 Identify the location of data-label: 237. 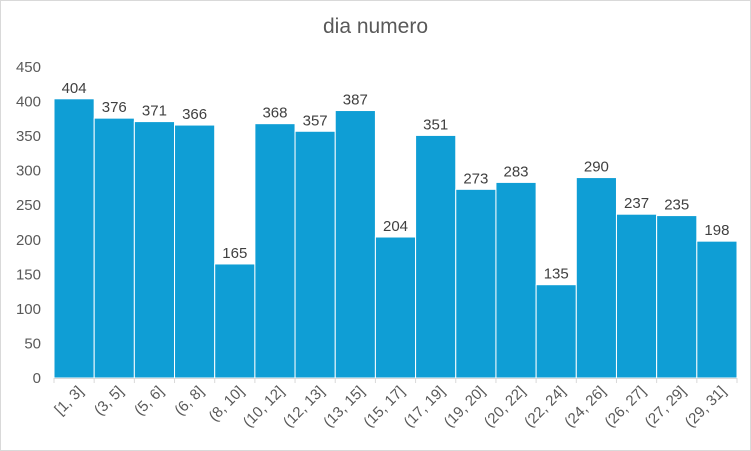
(636, 203).